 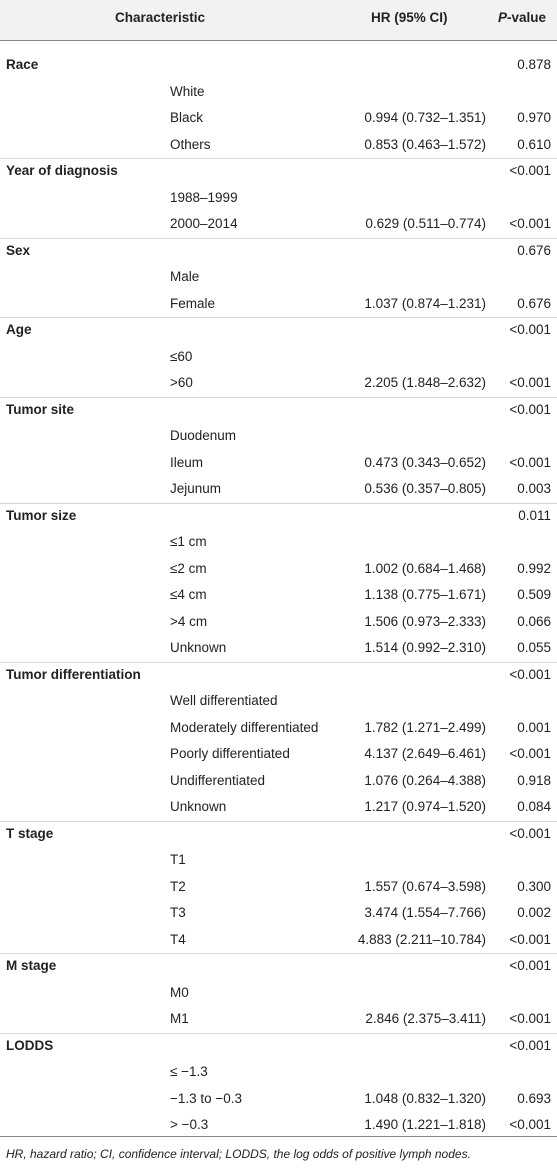 I want to click on row-label: Male, so click(x=185, y=276).